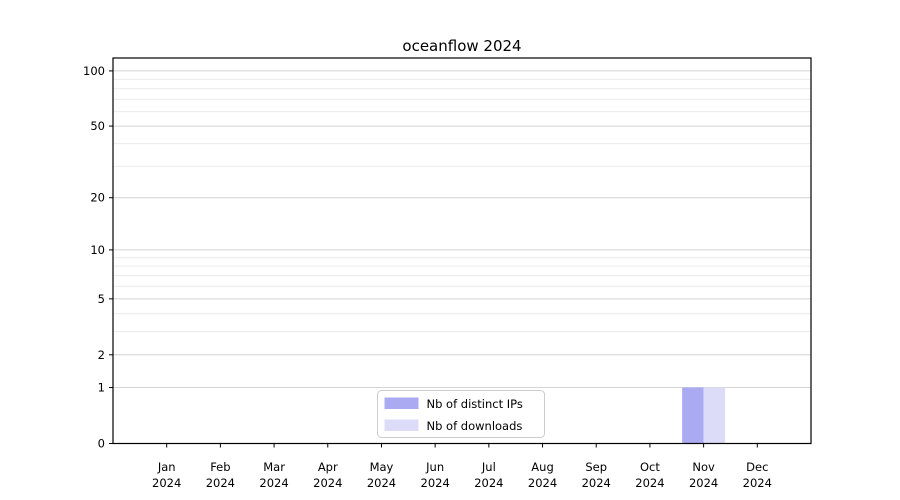 The image size is (900, 500). I want to click on y-tick-label: 2, so click(101, 355).